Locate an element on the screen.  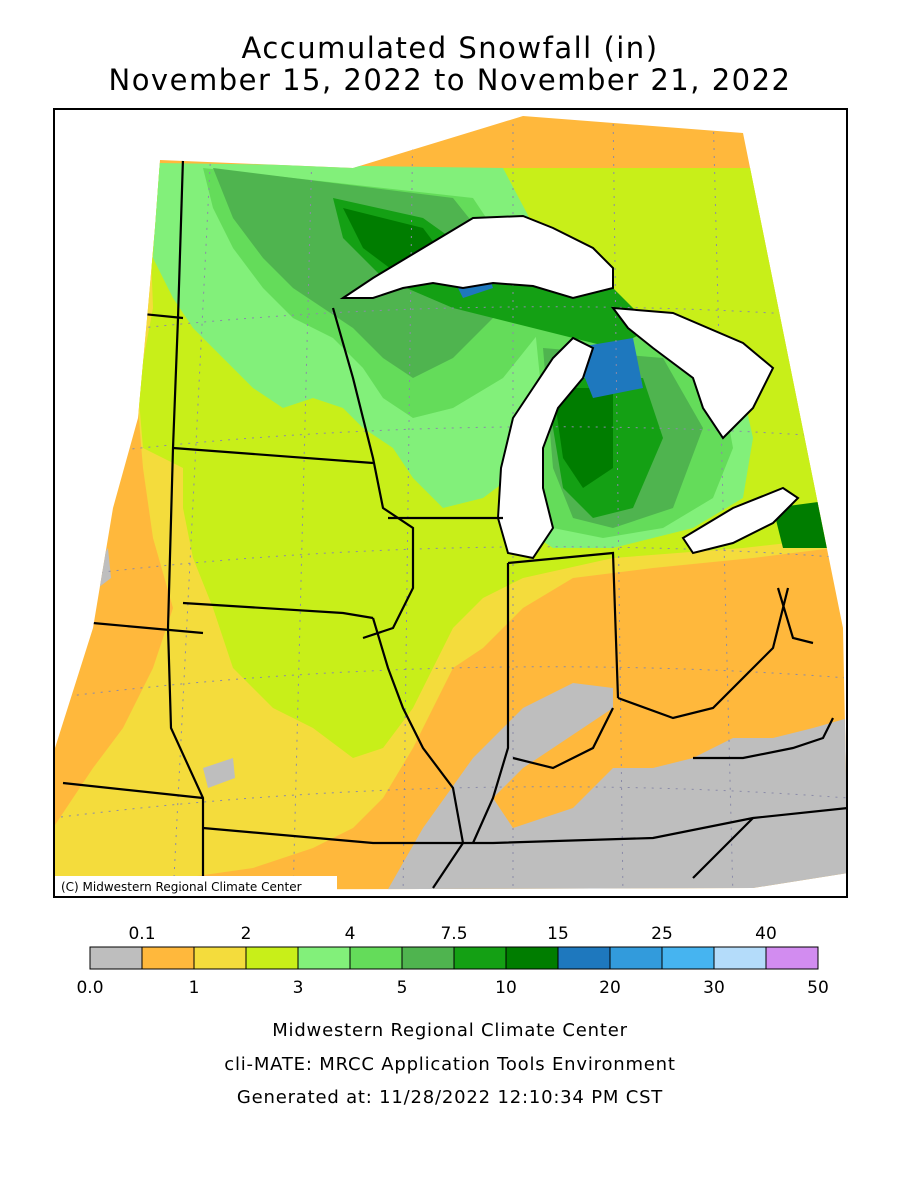
legend-top-label: 7.5 is located at coordinates (453, 934).